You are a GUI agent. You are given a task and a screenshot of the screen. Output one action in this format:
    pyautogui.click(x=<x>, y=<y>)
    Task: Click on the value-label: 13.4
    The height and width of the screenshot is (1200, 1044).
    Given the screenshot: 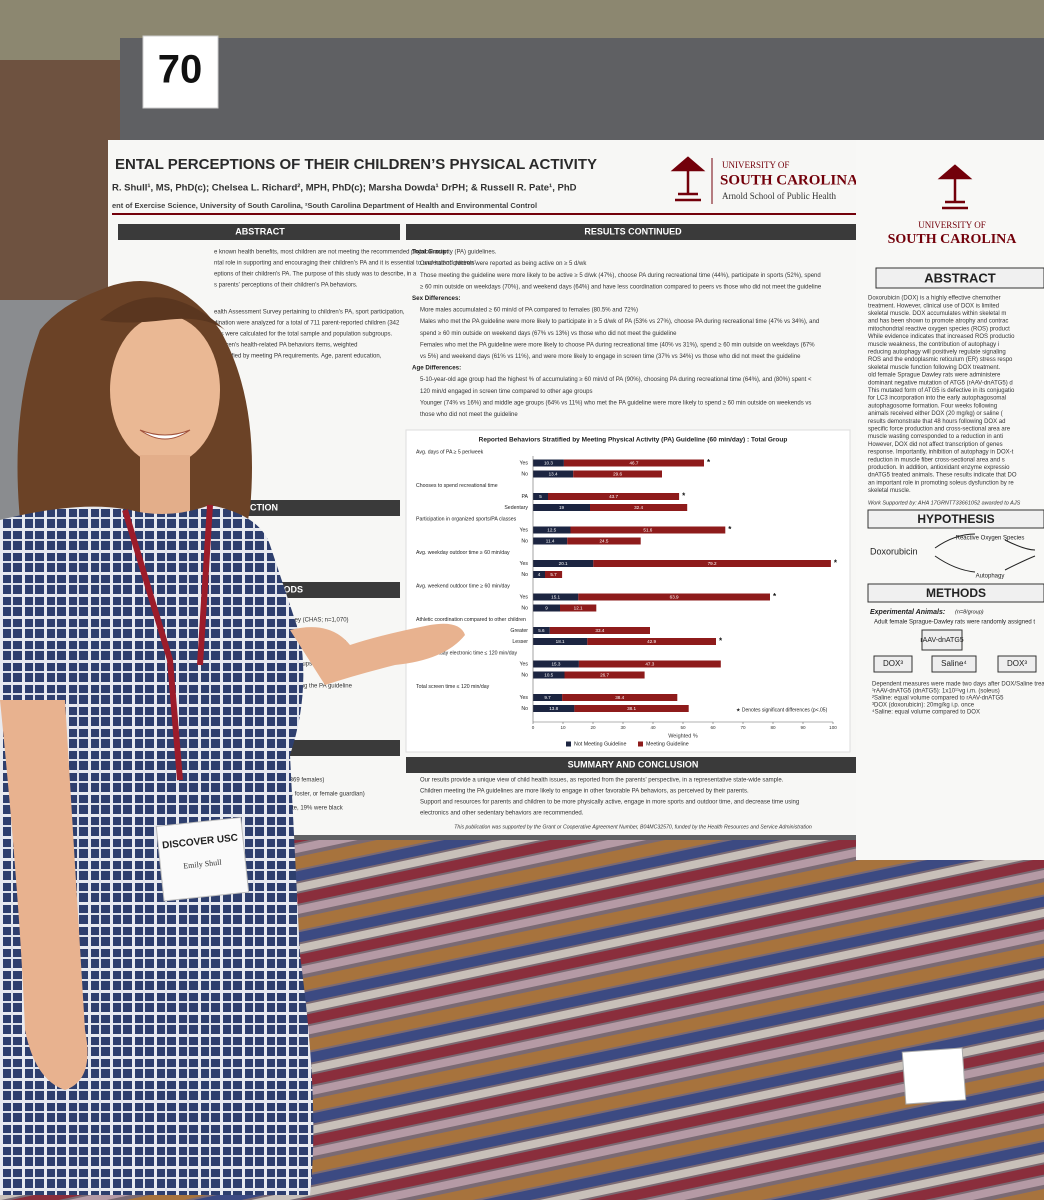 What is the action you would take?
    pyautogui.click(x=553, y=474)
    